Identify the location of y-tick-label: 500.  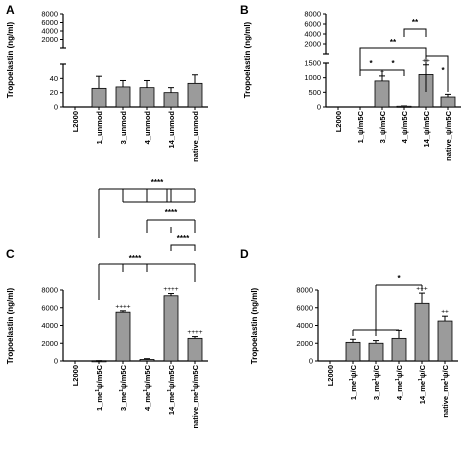
(314, 92).